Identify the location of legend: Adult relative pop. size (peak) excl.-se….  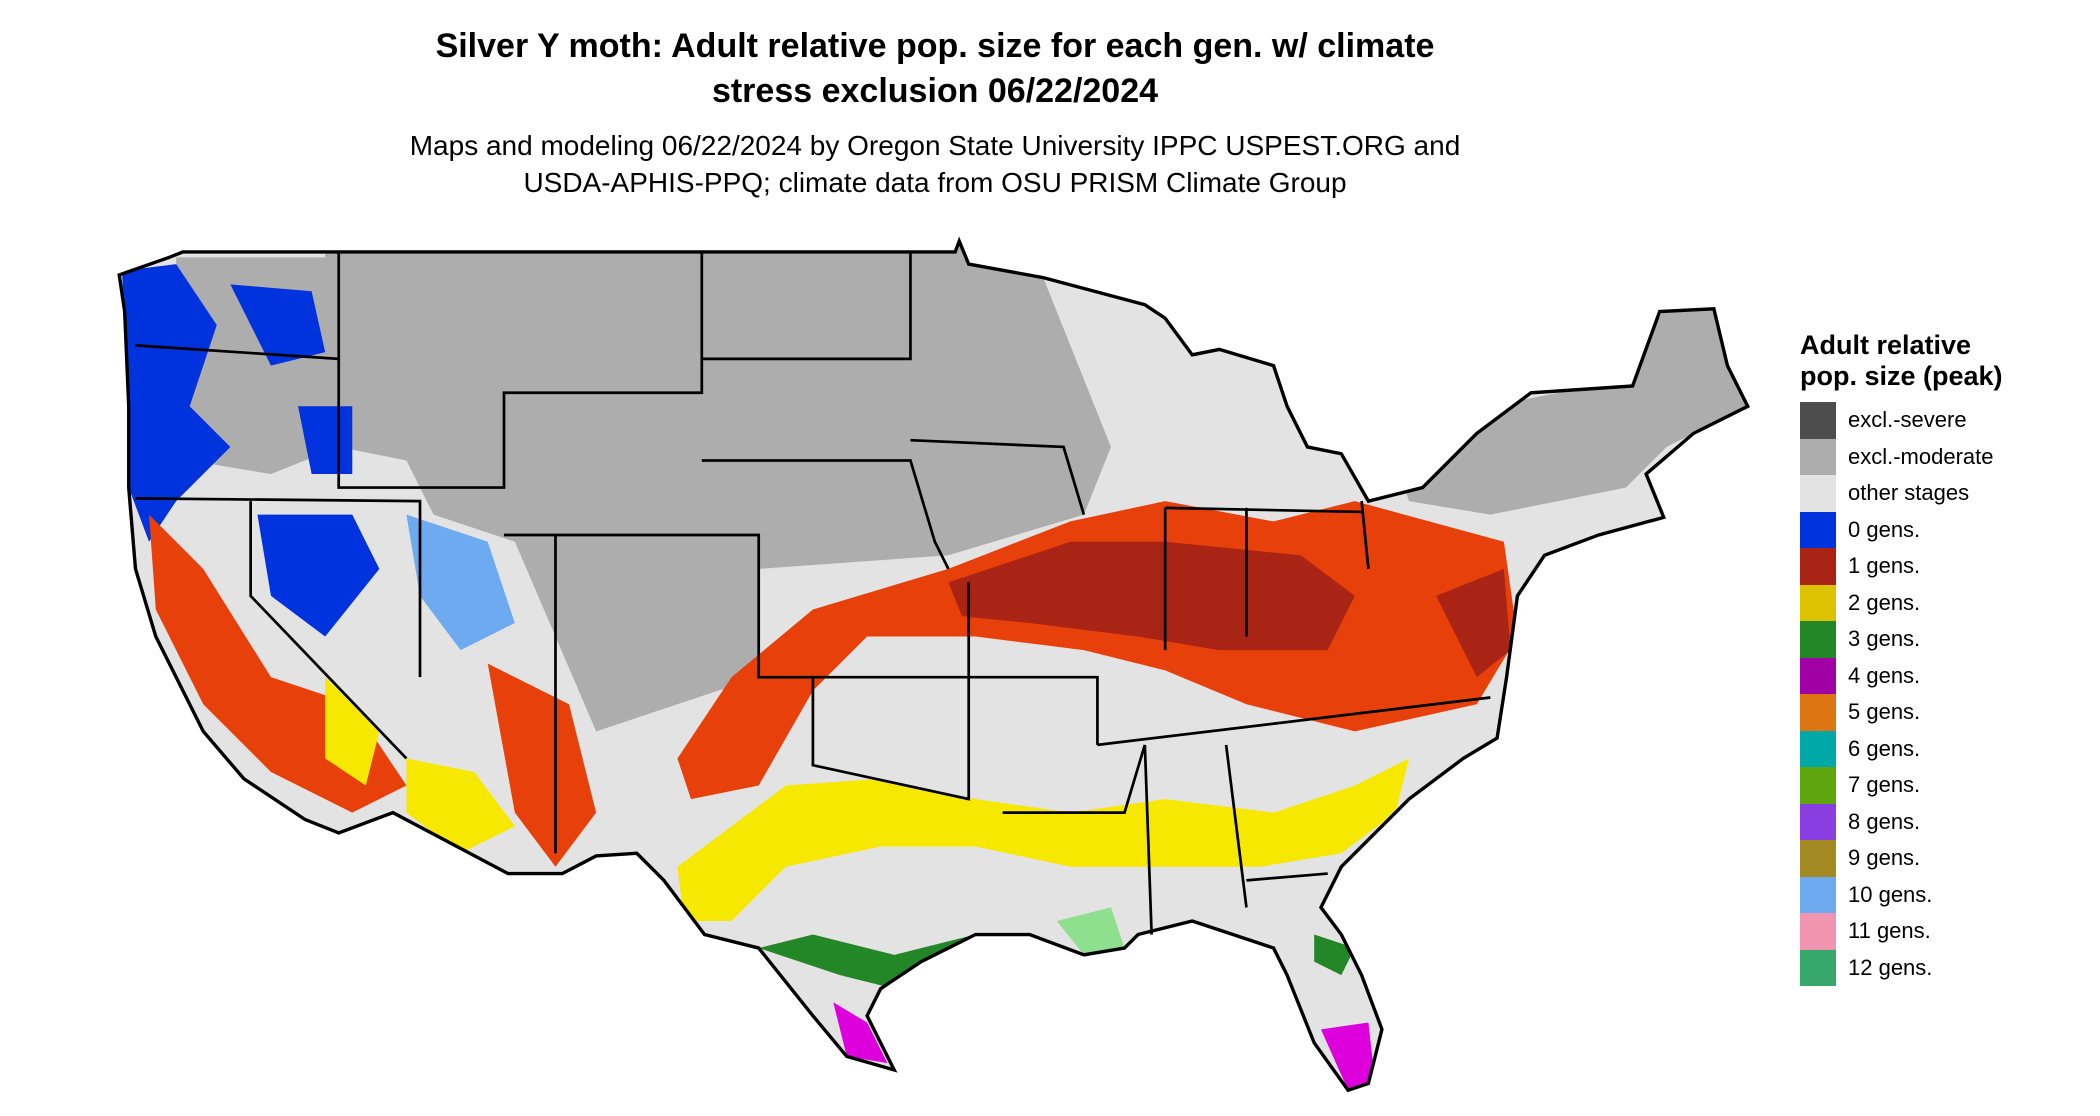
(1910, 658).